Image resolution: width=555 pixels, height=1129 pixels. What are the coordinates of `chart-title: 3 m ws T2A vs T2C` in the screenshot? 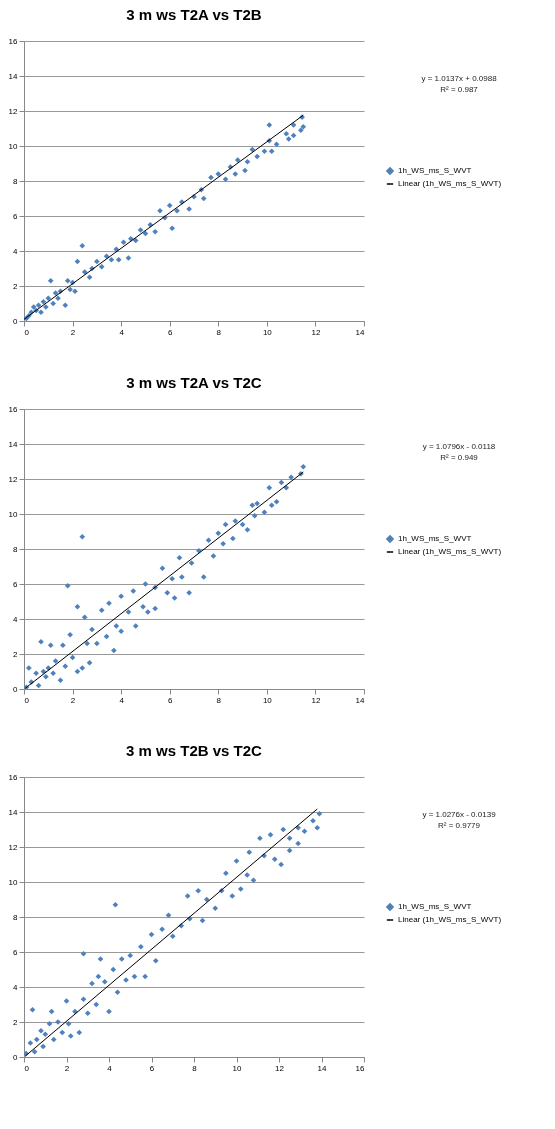 It's located at (194, 382).